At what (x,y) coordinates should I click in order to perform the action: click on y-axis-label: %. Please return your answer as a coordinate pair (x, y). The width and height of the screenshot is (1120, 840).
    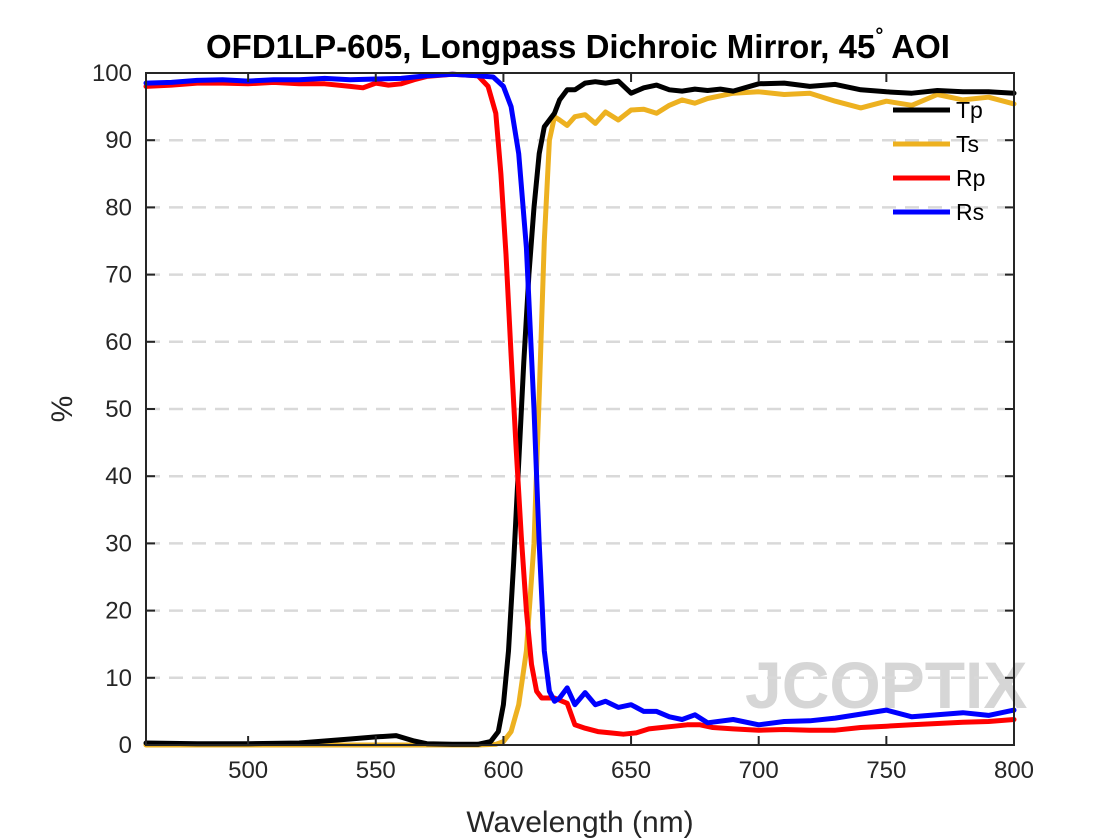
    Looking at the image, I should click on (62, 409).